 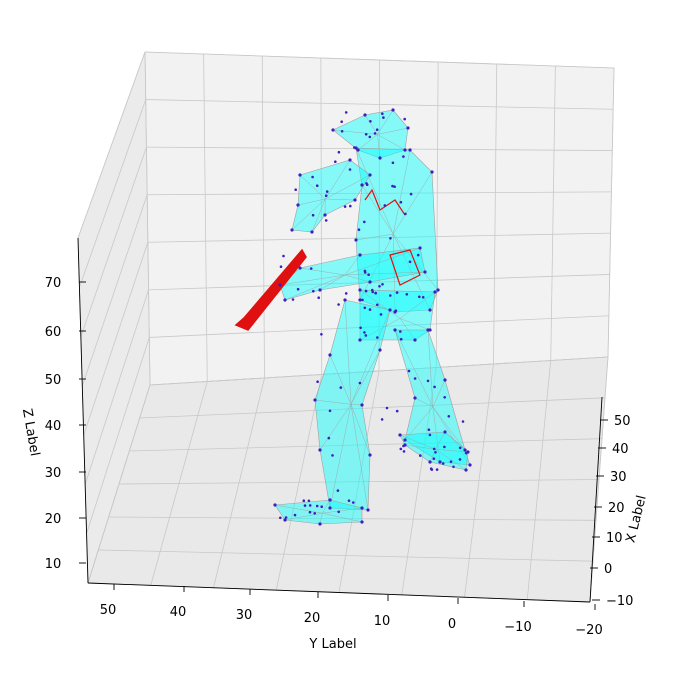 What do you see at coordinates (312, 618) in the screenshot?
I see `y-tick-label: 20` at bounding box center [312, 618].